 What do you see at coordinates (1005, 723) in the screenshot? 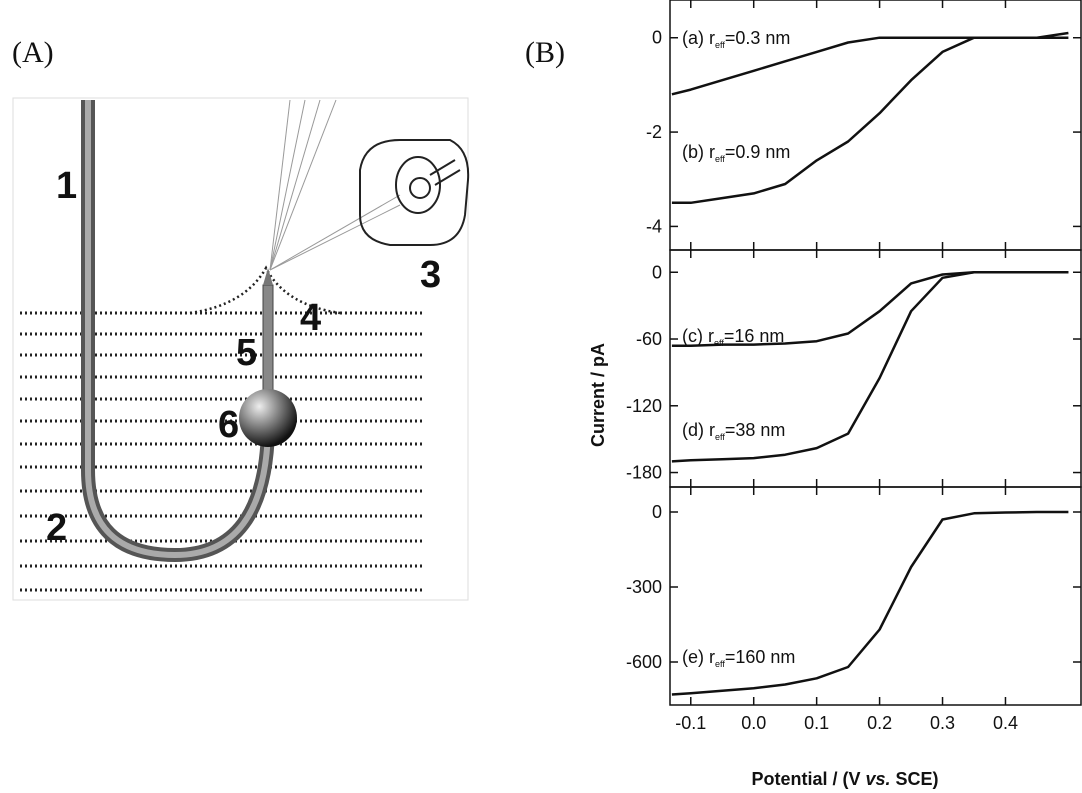
I see `x-tick-label: 0.4` at bounding box center [1005, 723].